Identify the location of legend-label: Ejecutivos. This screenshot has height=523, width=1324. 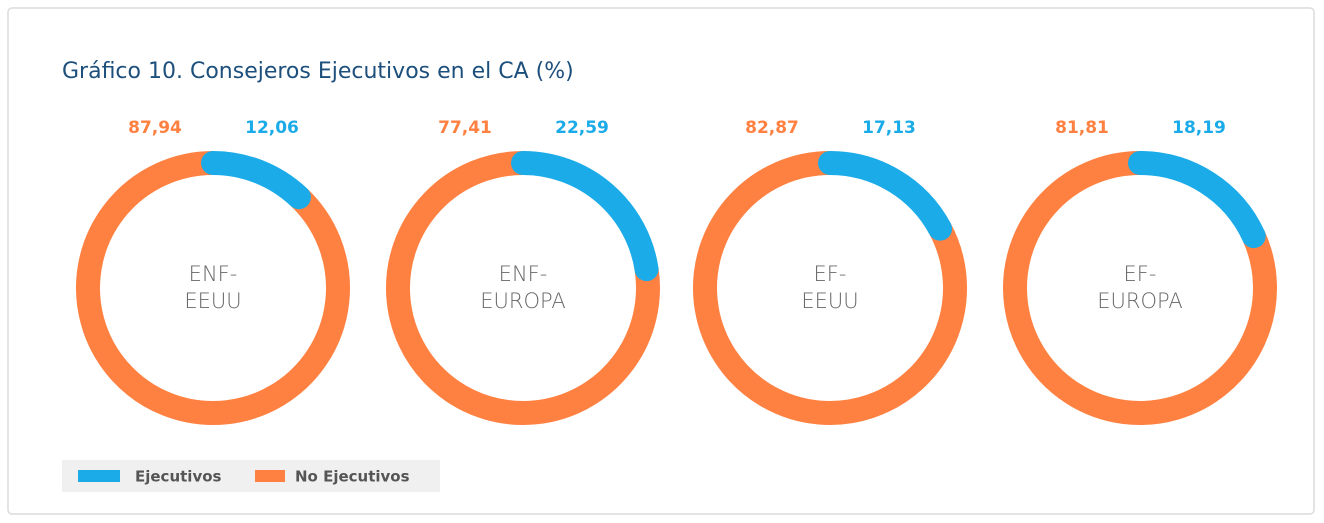
(178, 477).